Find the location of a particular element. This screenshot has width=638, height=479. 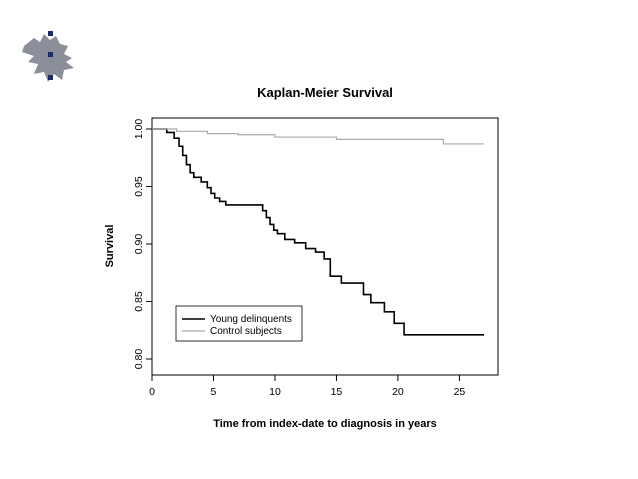

x-axis: 0 5 10 15 20 25 is located at coordinates (307, 386).